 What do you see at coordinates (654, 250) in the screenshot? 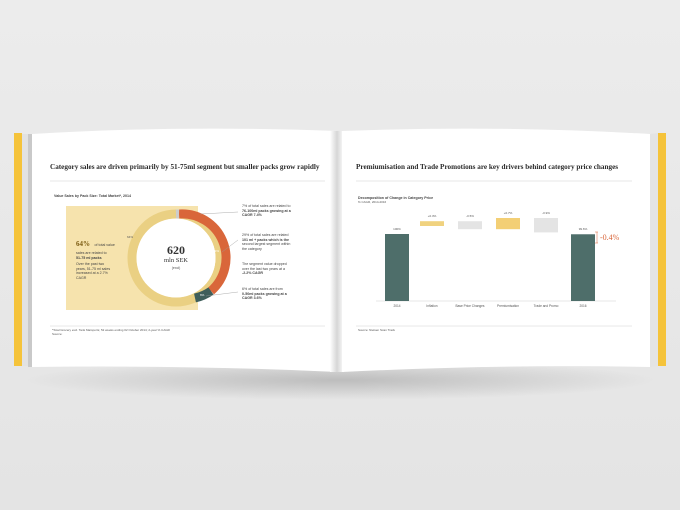
I see `right-page-stack` at bounding box center [654, 250].